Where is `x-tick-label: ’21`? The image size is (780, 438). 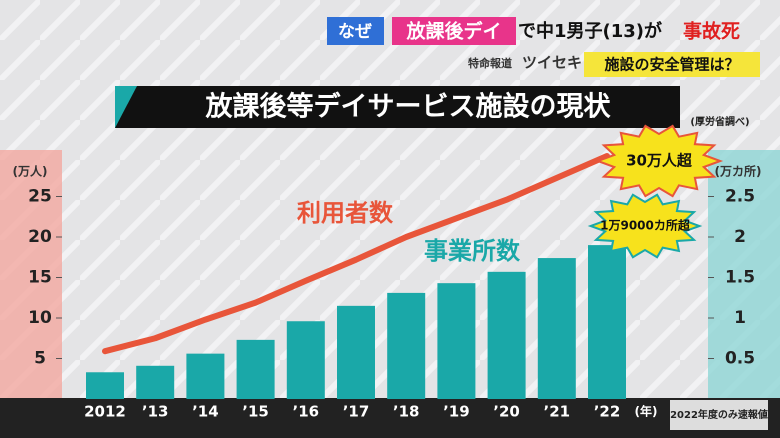
x-tick-label: ’21 is located at coordinates (557, 412).